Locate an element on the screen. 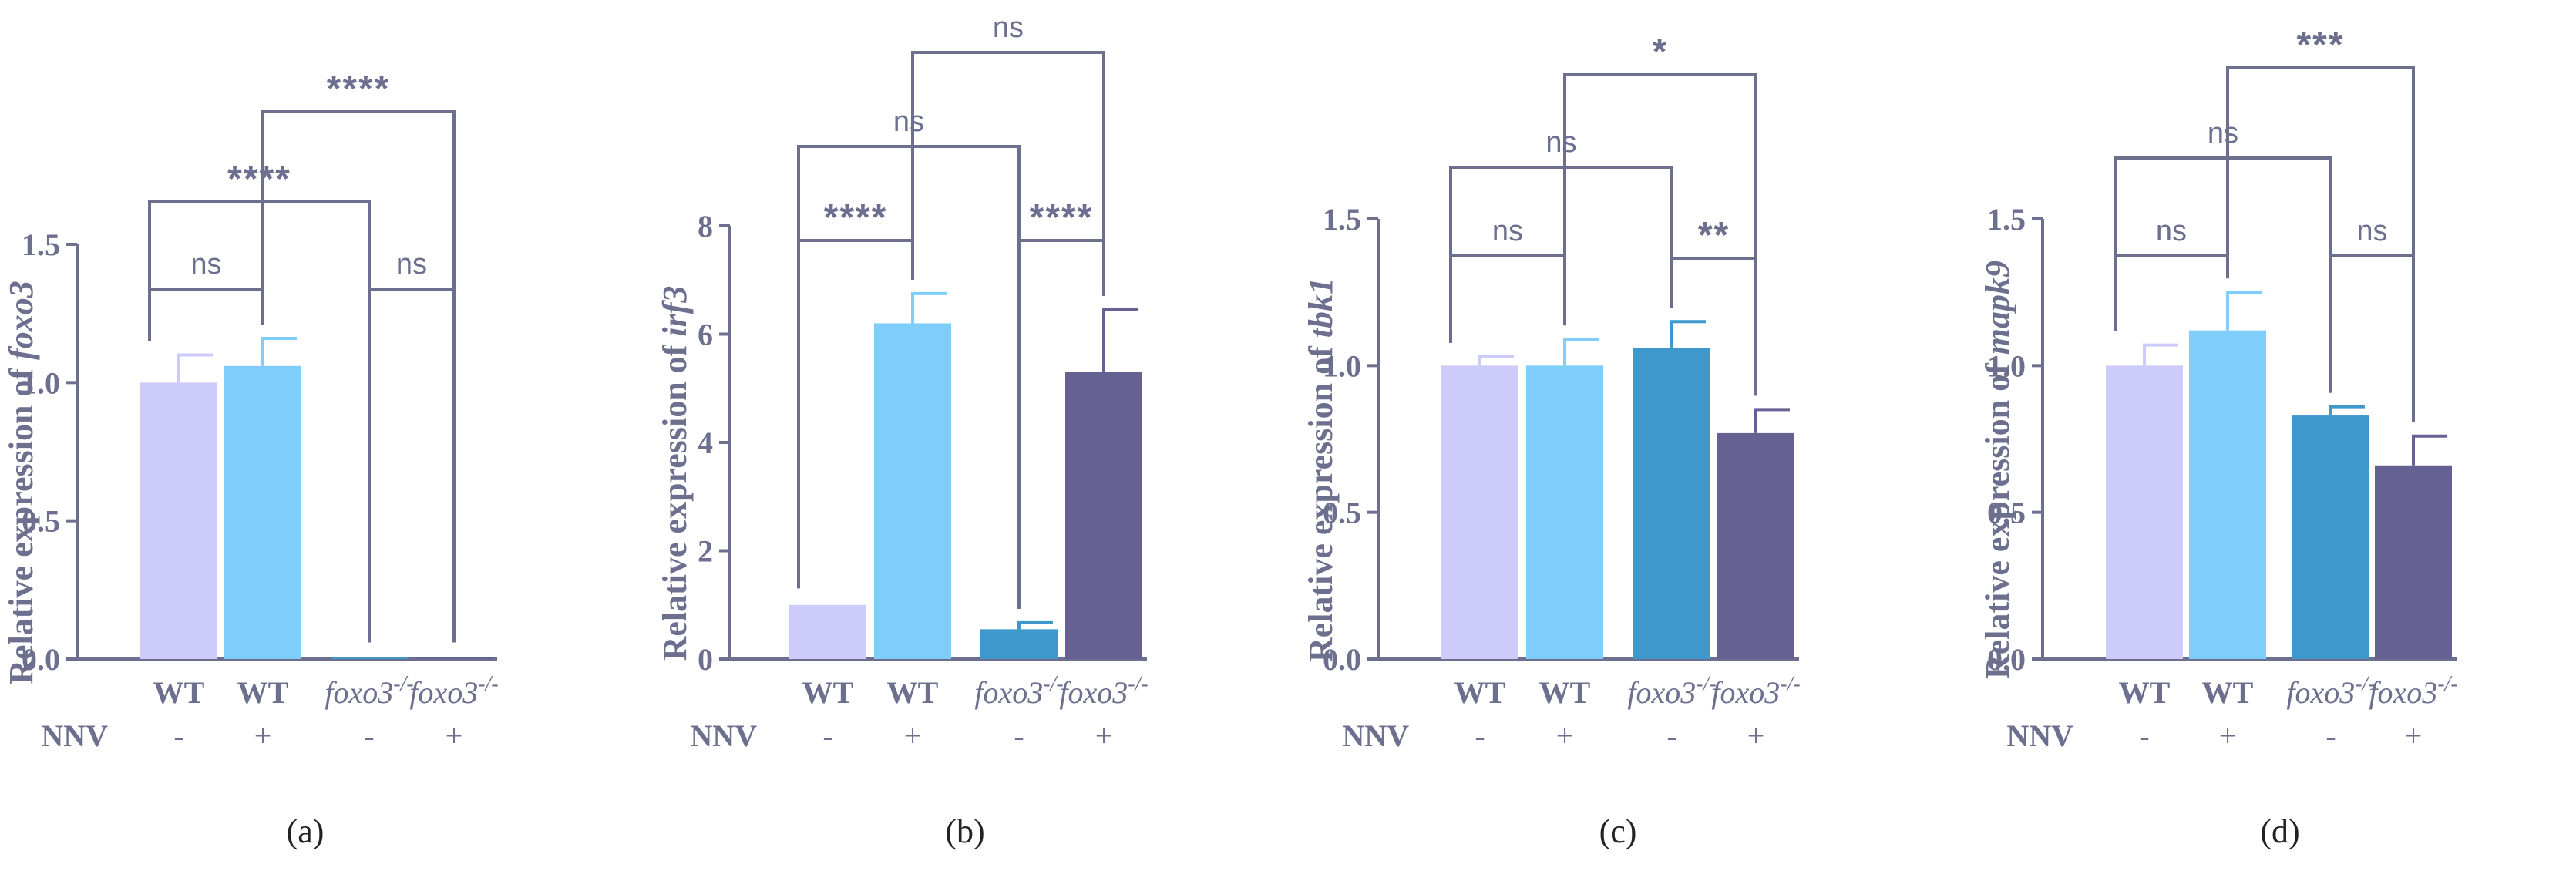 The height and width of the screenshot is (871, 2576). y-tick-label: 8 is located at coordinates (705, 226).